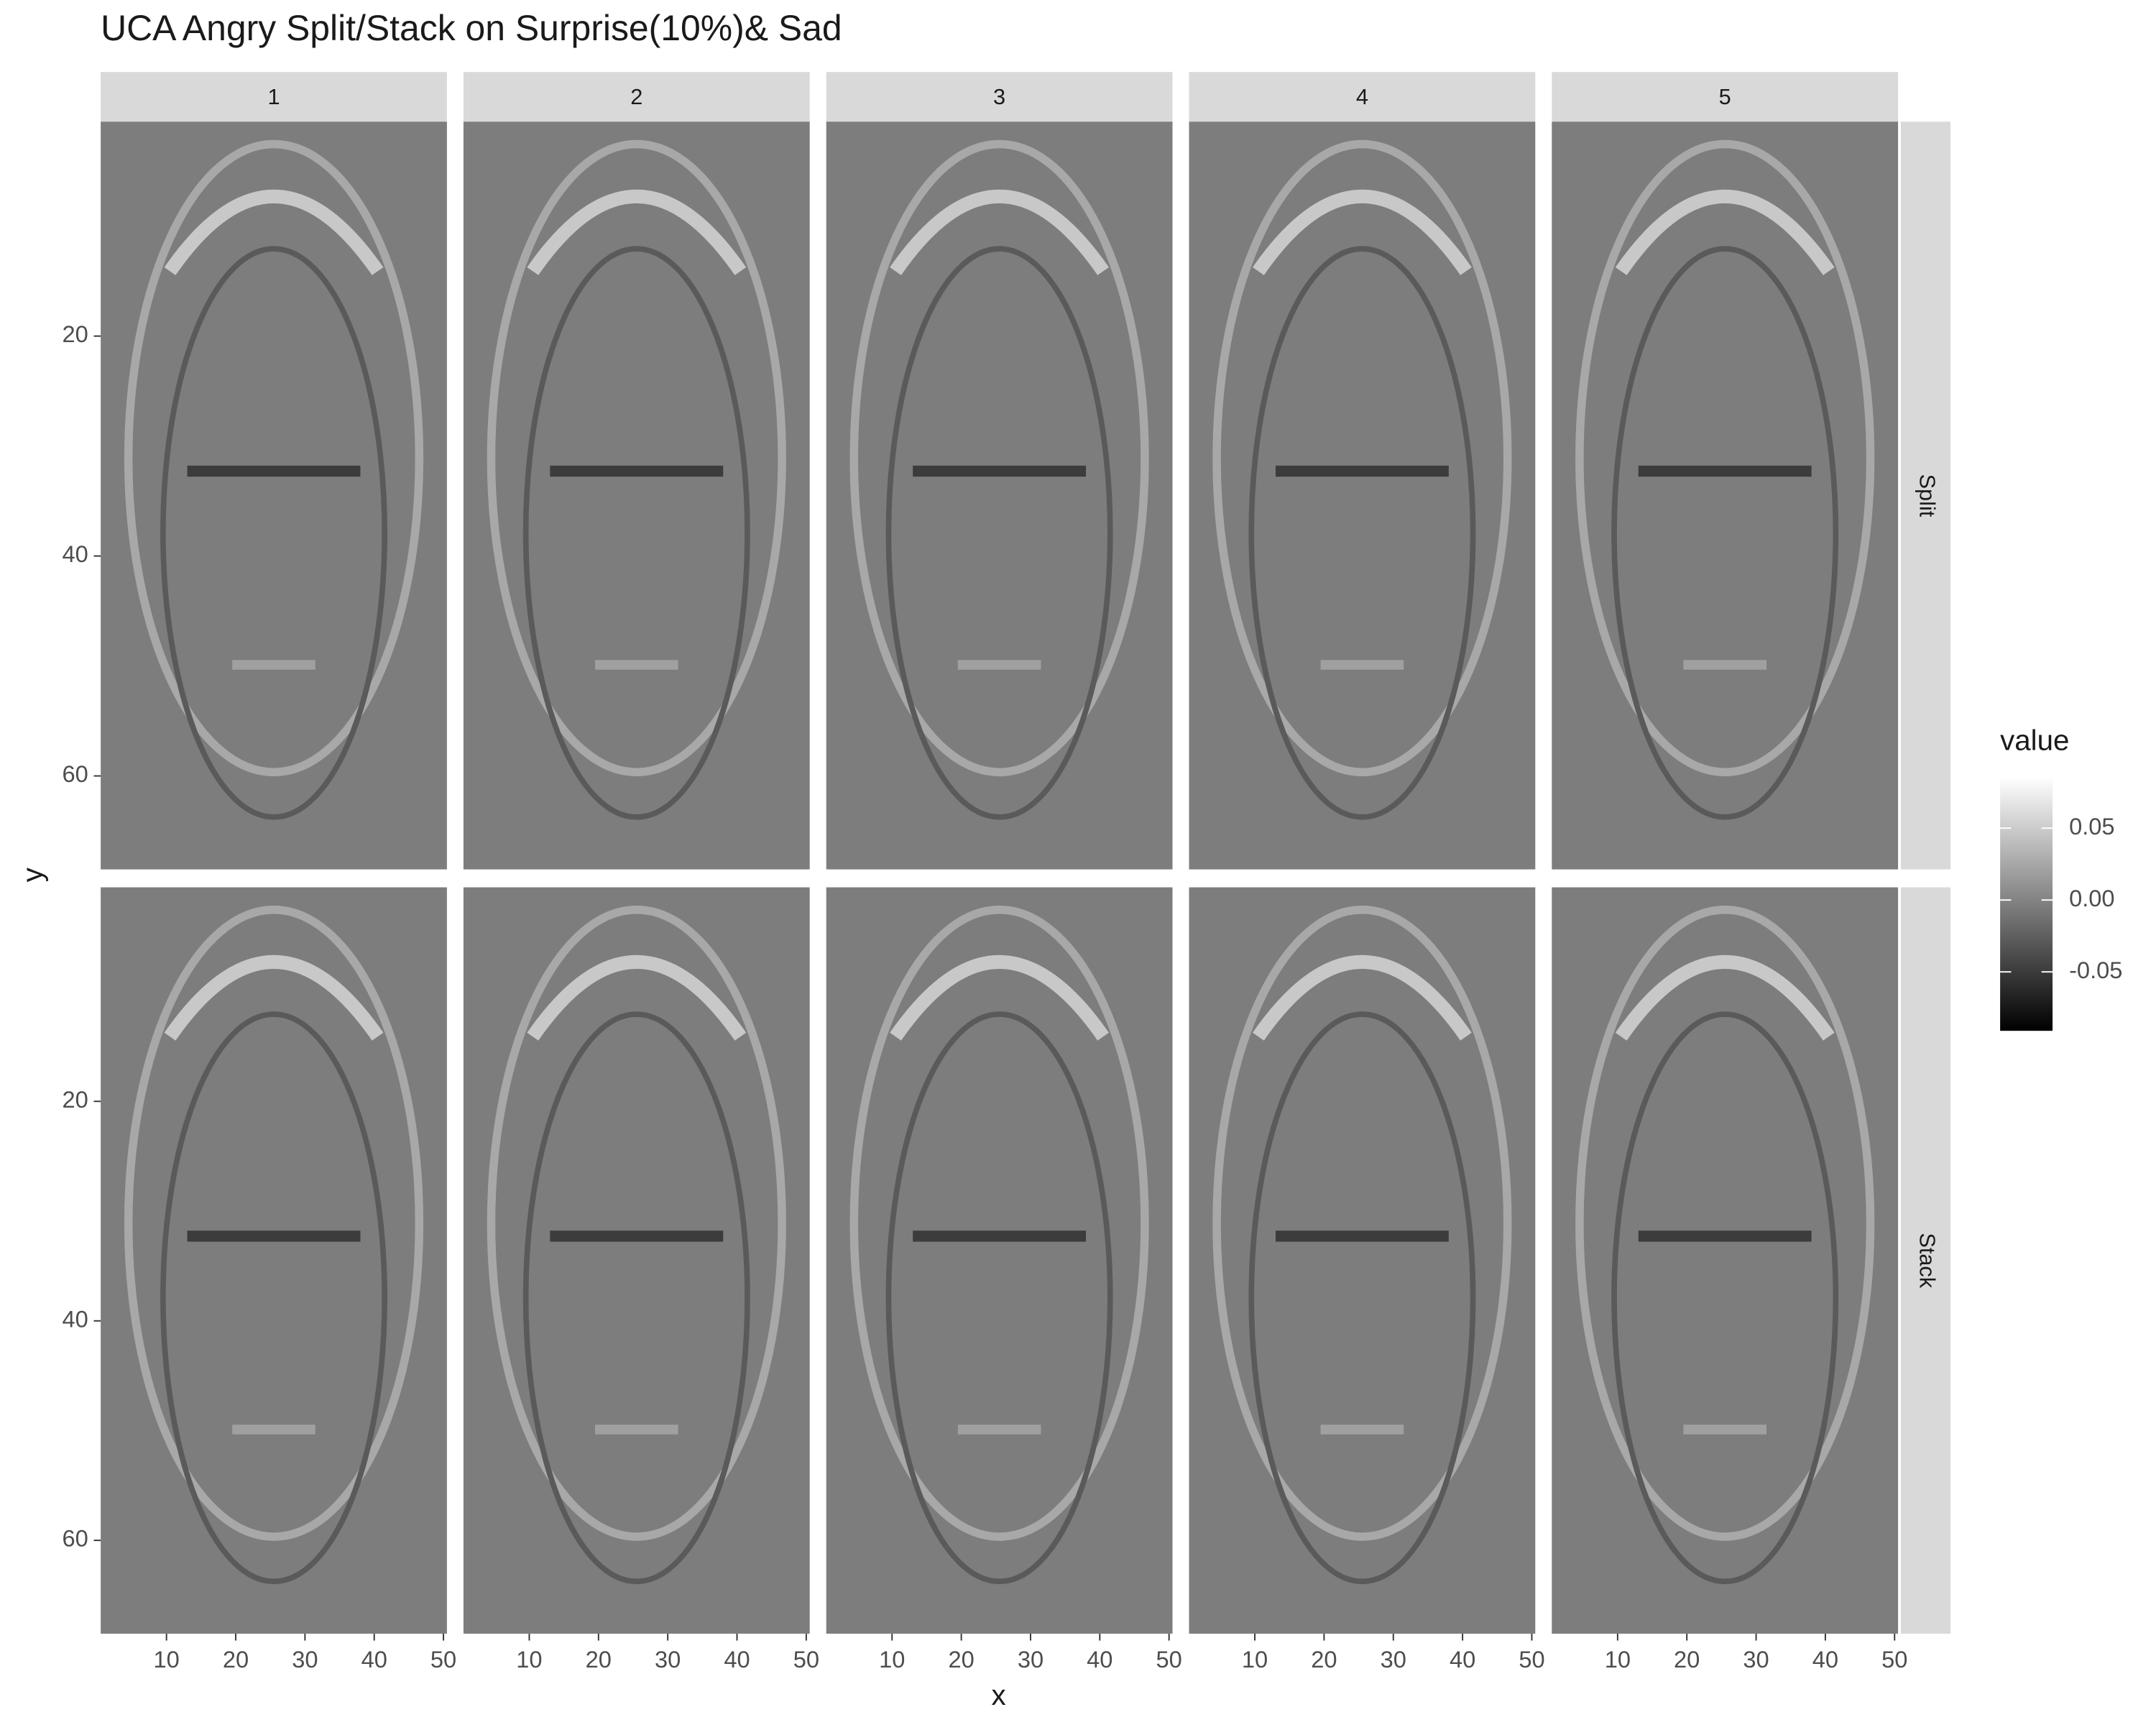  What do you see at coordinates (2091, 898) in the screenshot?
I see `colorbar-tick-label: 0.00` at bounding box center [2091, 898].